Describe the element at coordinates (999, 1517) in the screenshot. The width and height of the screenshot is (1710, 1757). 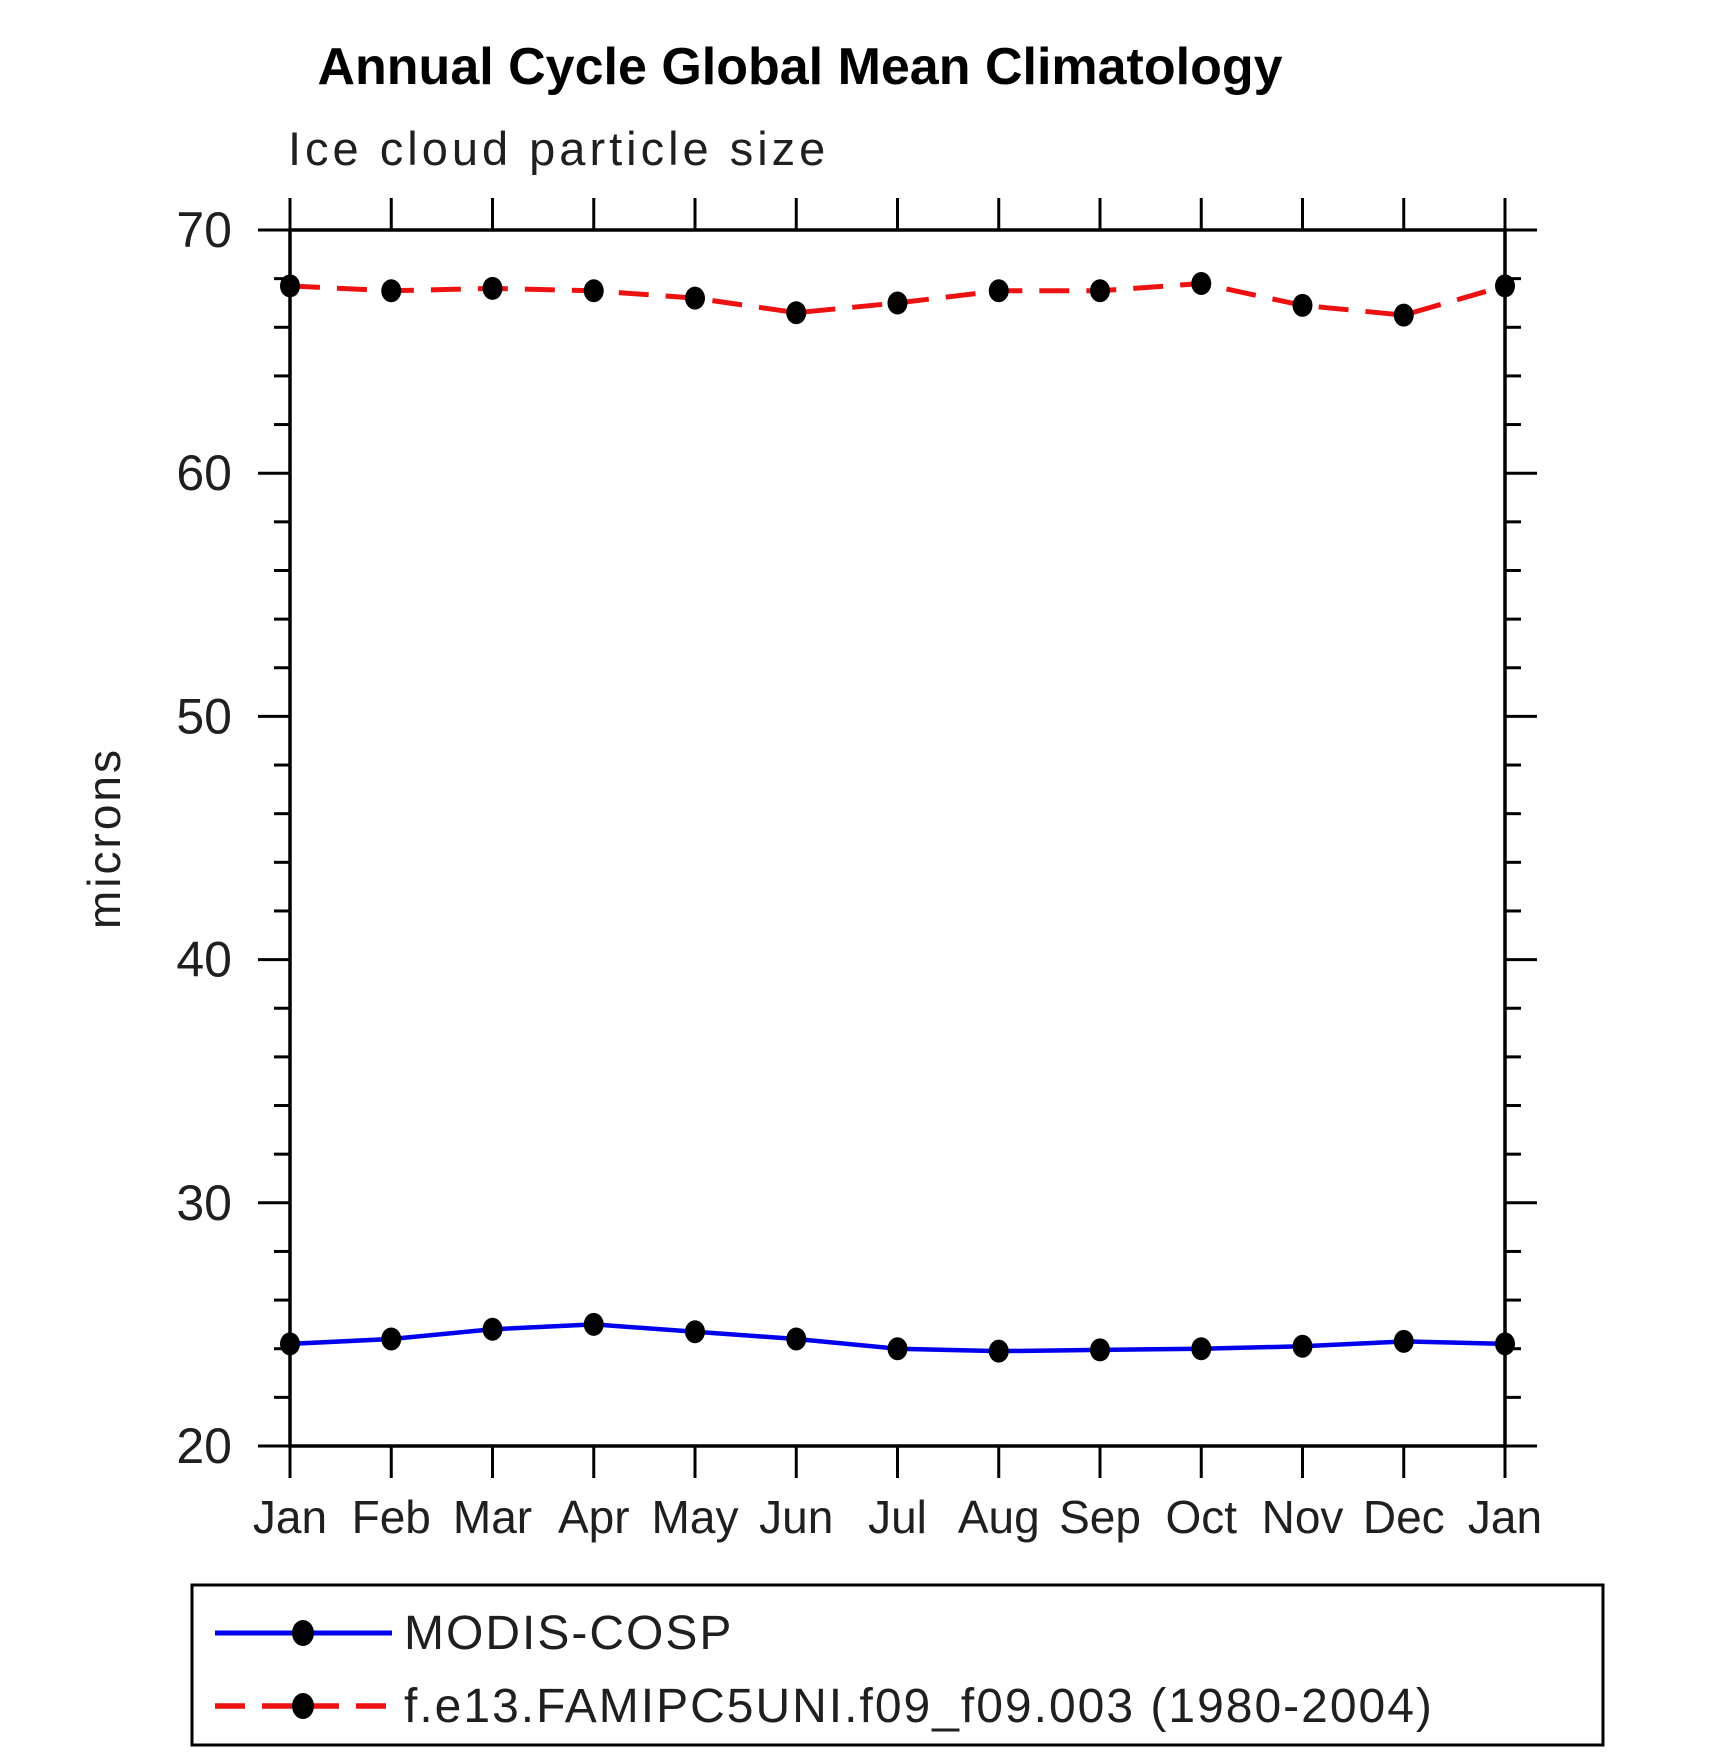
I see `x-axis-tick-label: Aug` at that location.